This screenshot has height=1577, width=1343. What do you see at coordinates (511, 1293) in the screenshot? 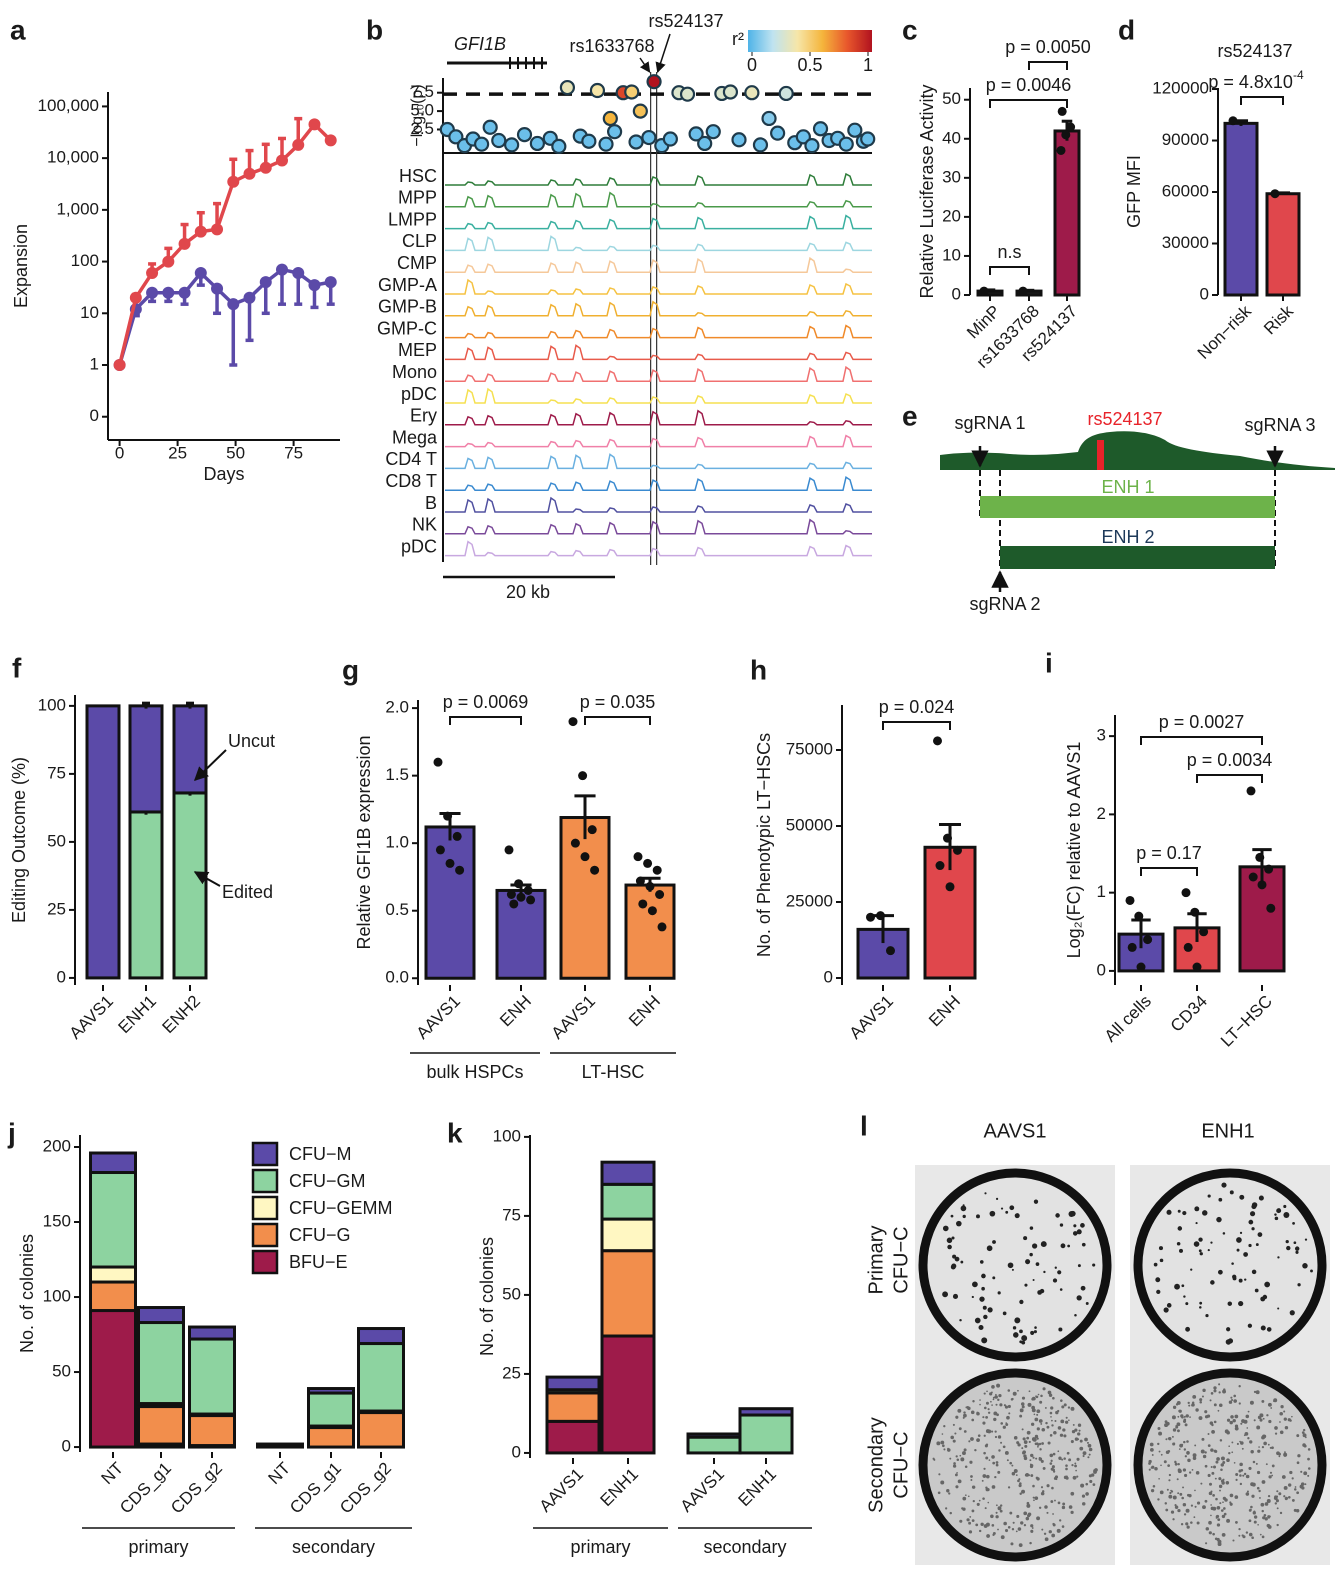
I see `y-tick-label: 50` at bounding box center [511, 1293].